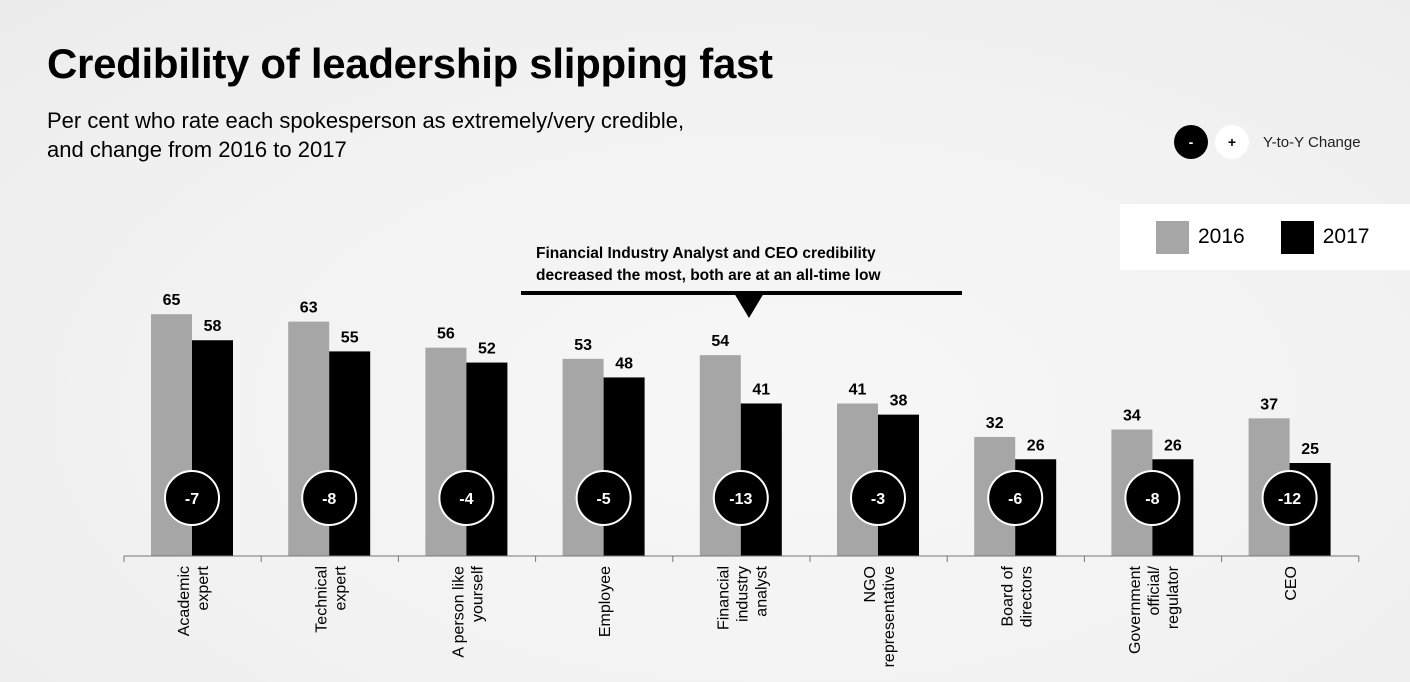 The width and height of the screenshot is (1410, 682). I want to click on change-badge-label: -7, so click(192, 499).